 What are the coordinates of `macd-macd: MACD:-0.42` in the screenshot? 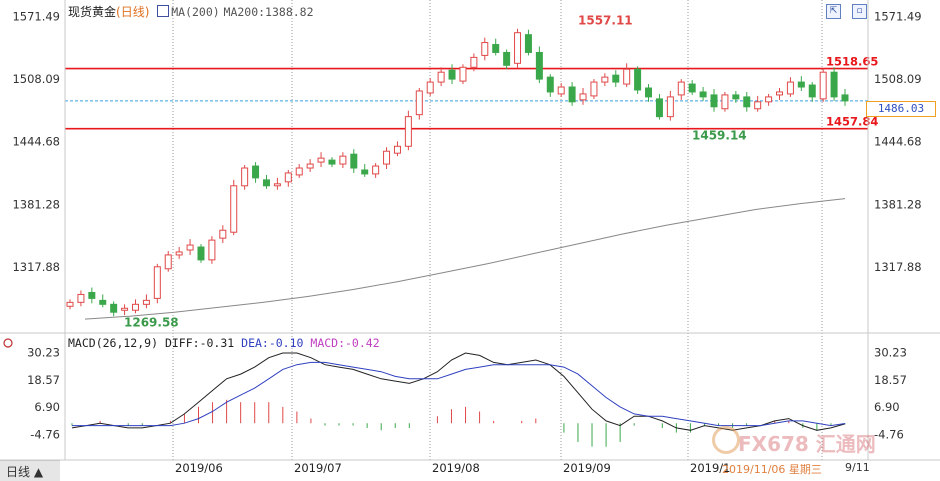 It's located at (345, 343).